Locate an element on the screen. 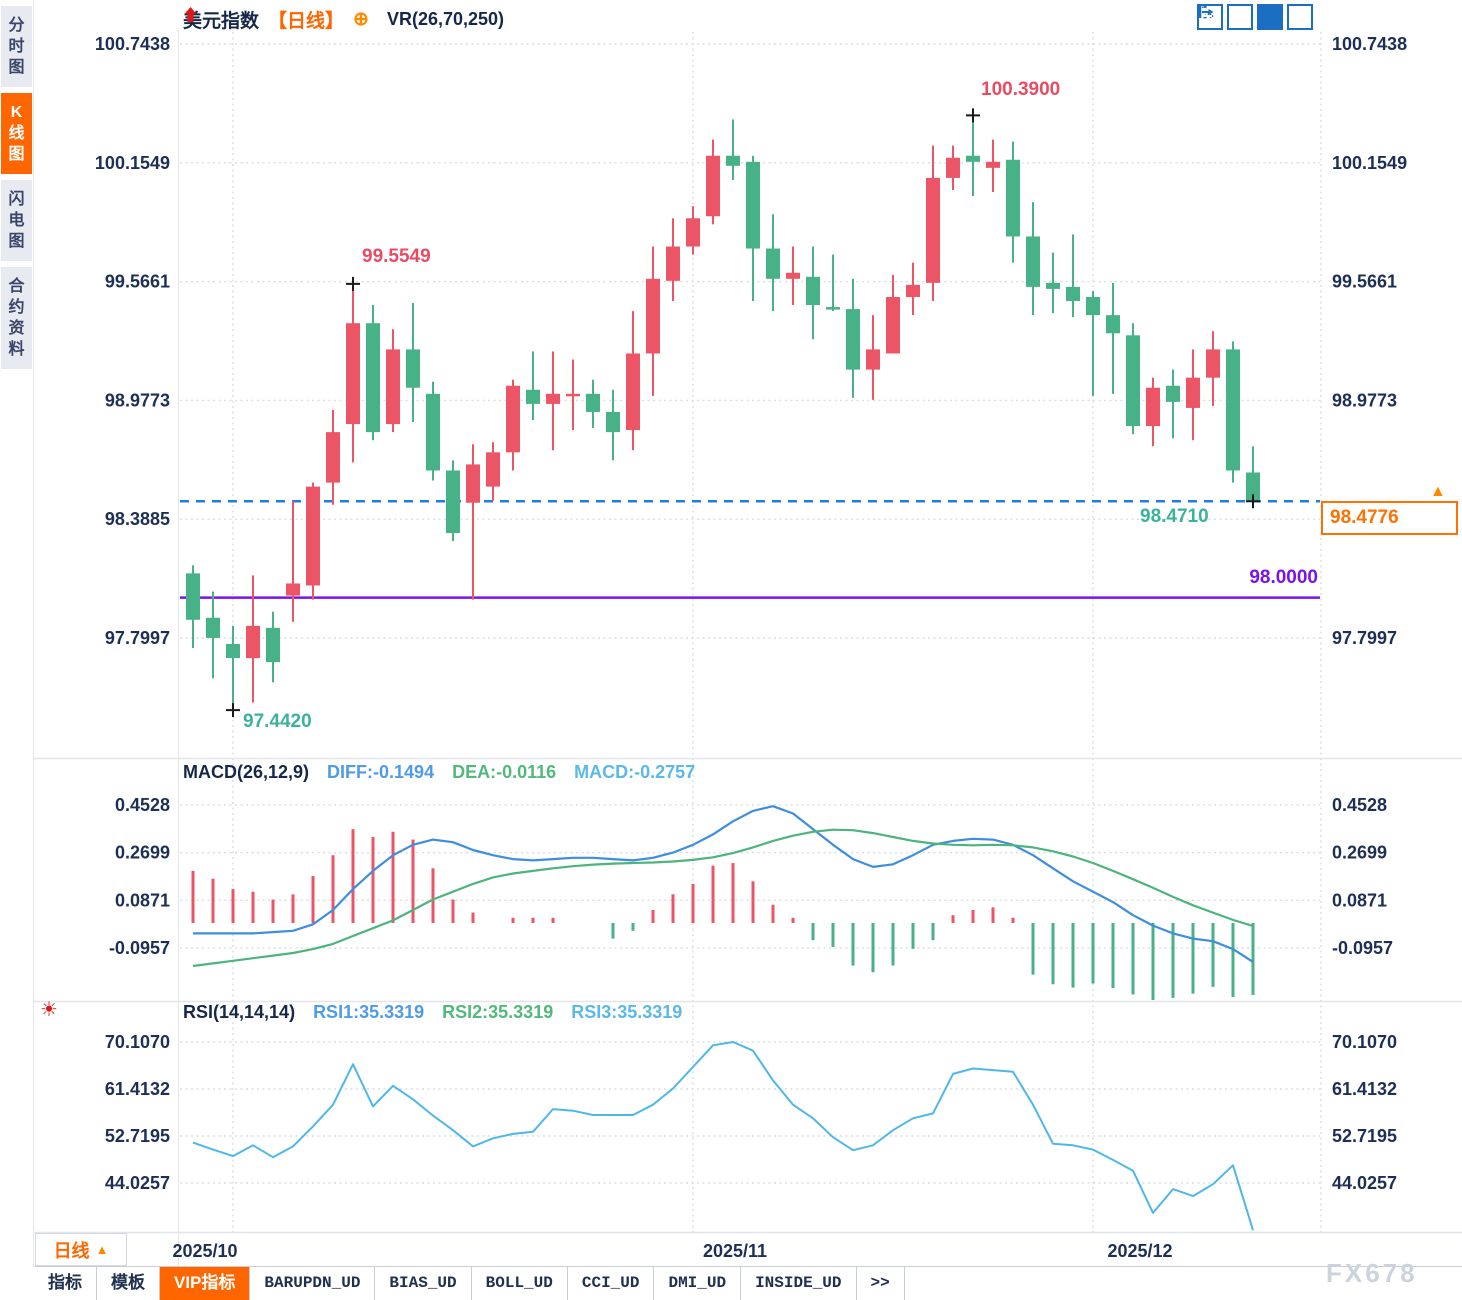  swing-low-label: 97.4420 is located at coordinates (277, 721).